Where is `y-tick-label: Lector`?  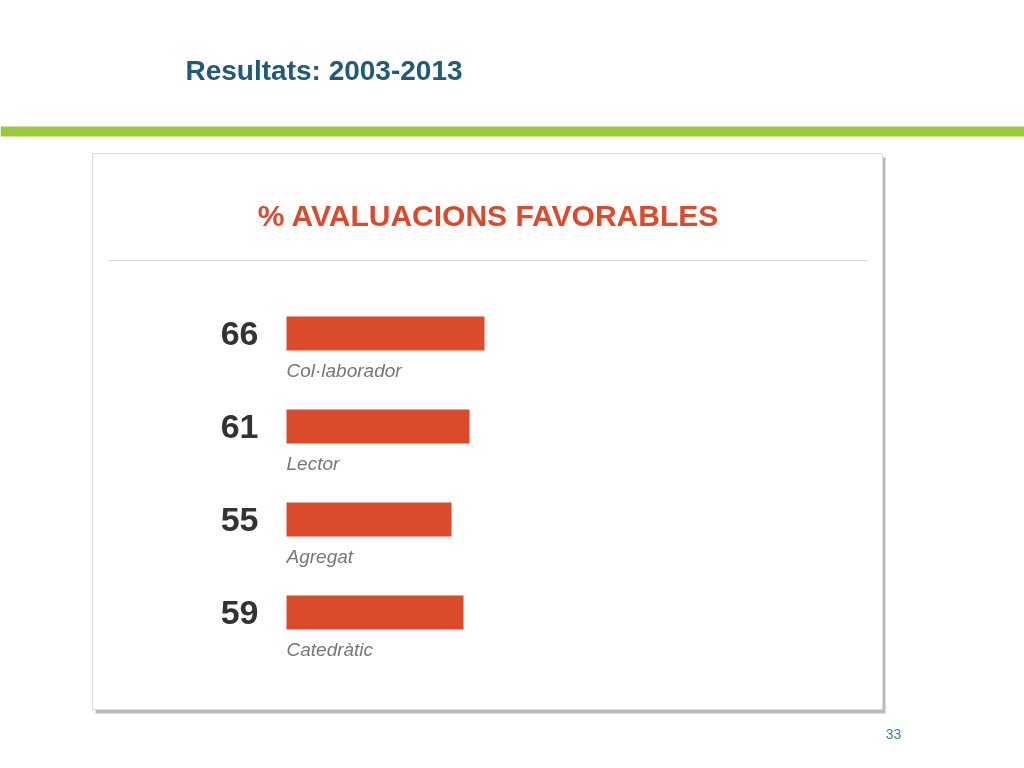
y-tick-label: Lector is located at coordinates (313, 463).